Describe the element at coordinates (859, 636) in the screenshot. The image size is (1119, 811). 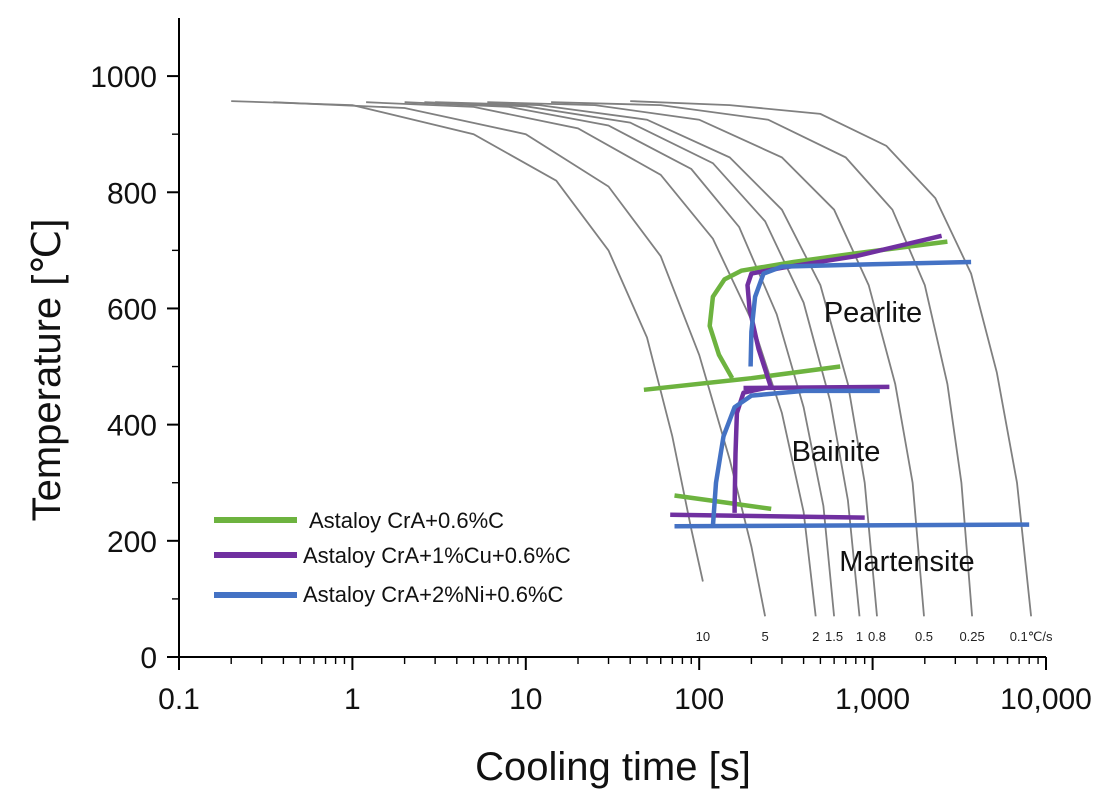
I see `cooling-rate-label: 1` at that location.